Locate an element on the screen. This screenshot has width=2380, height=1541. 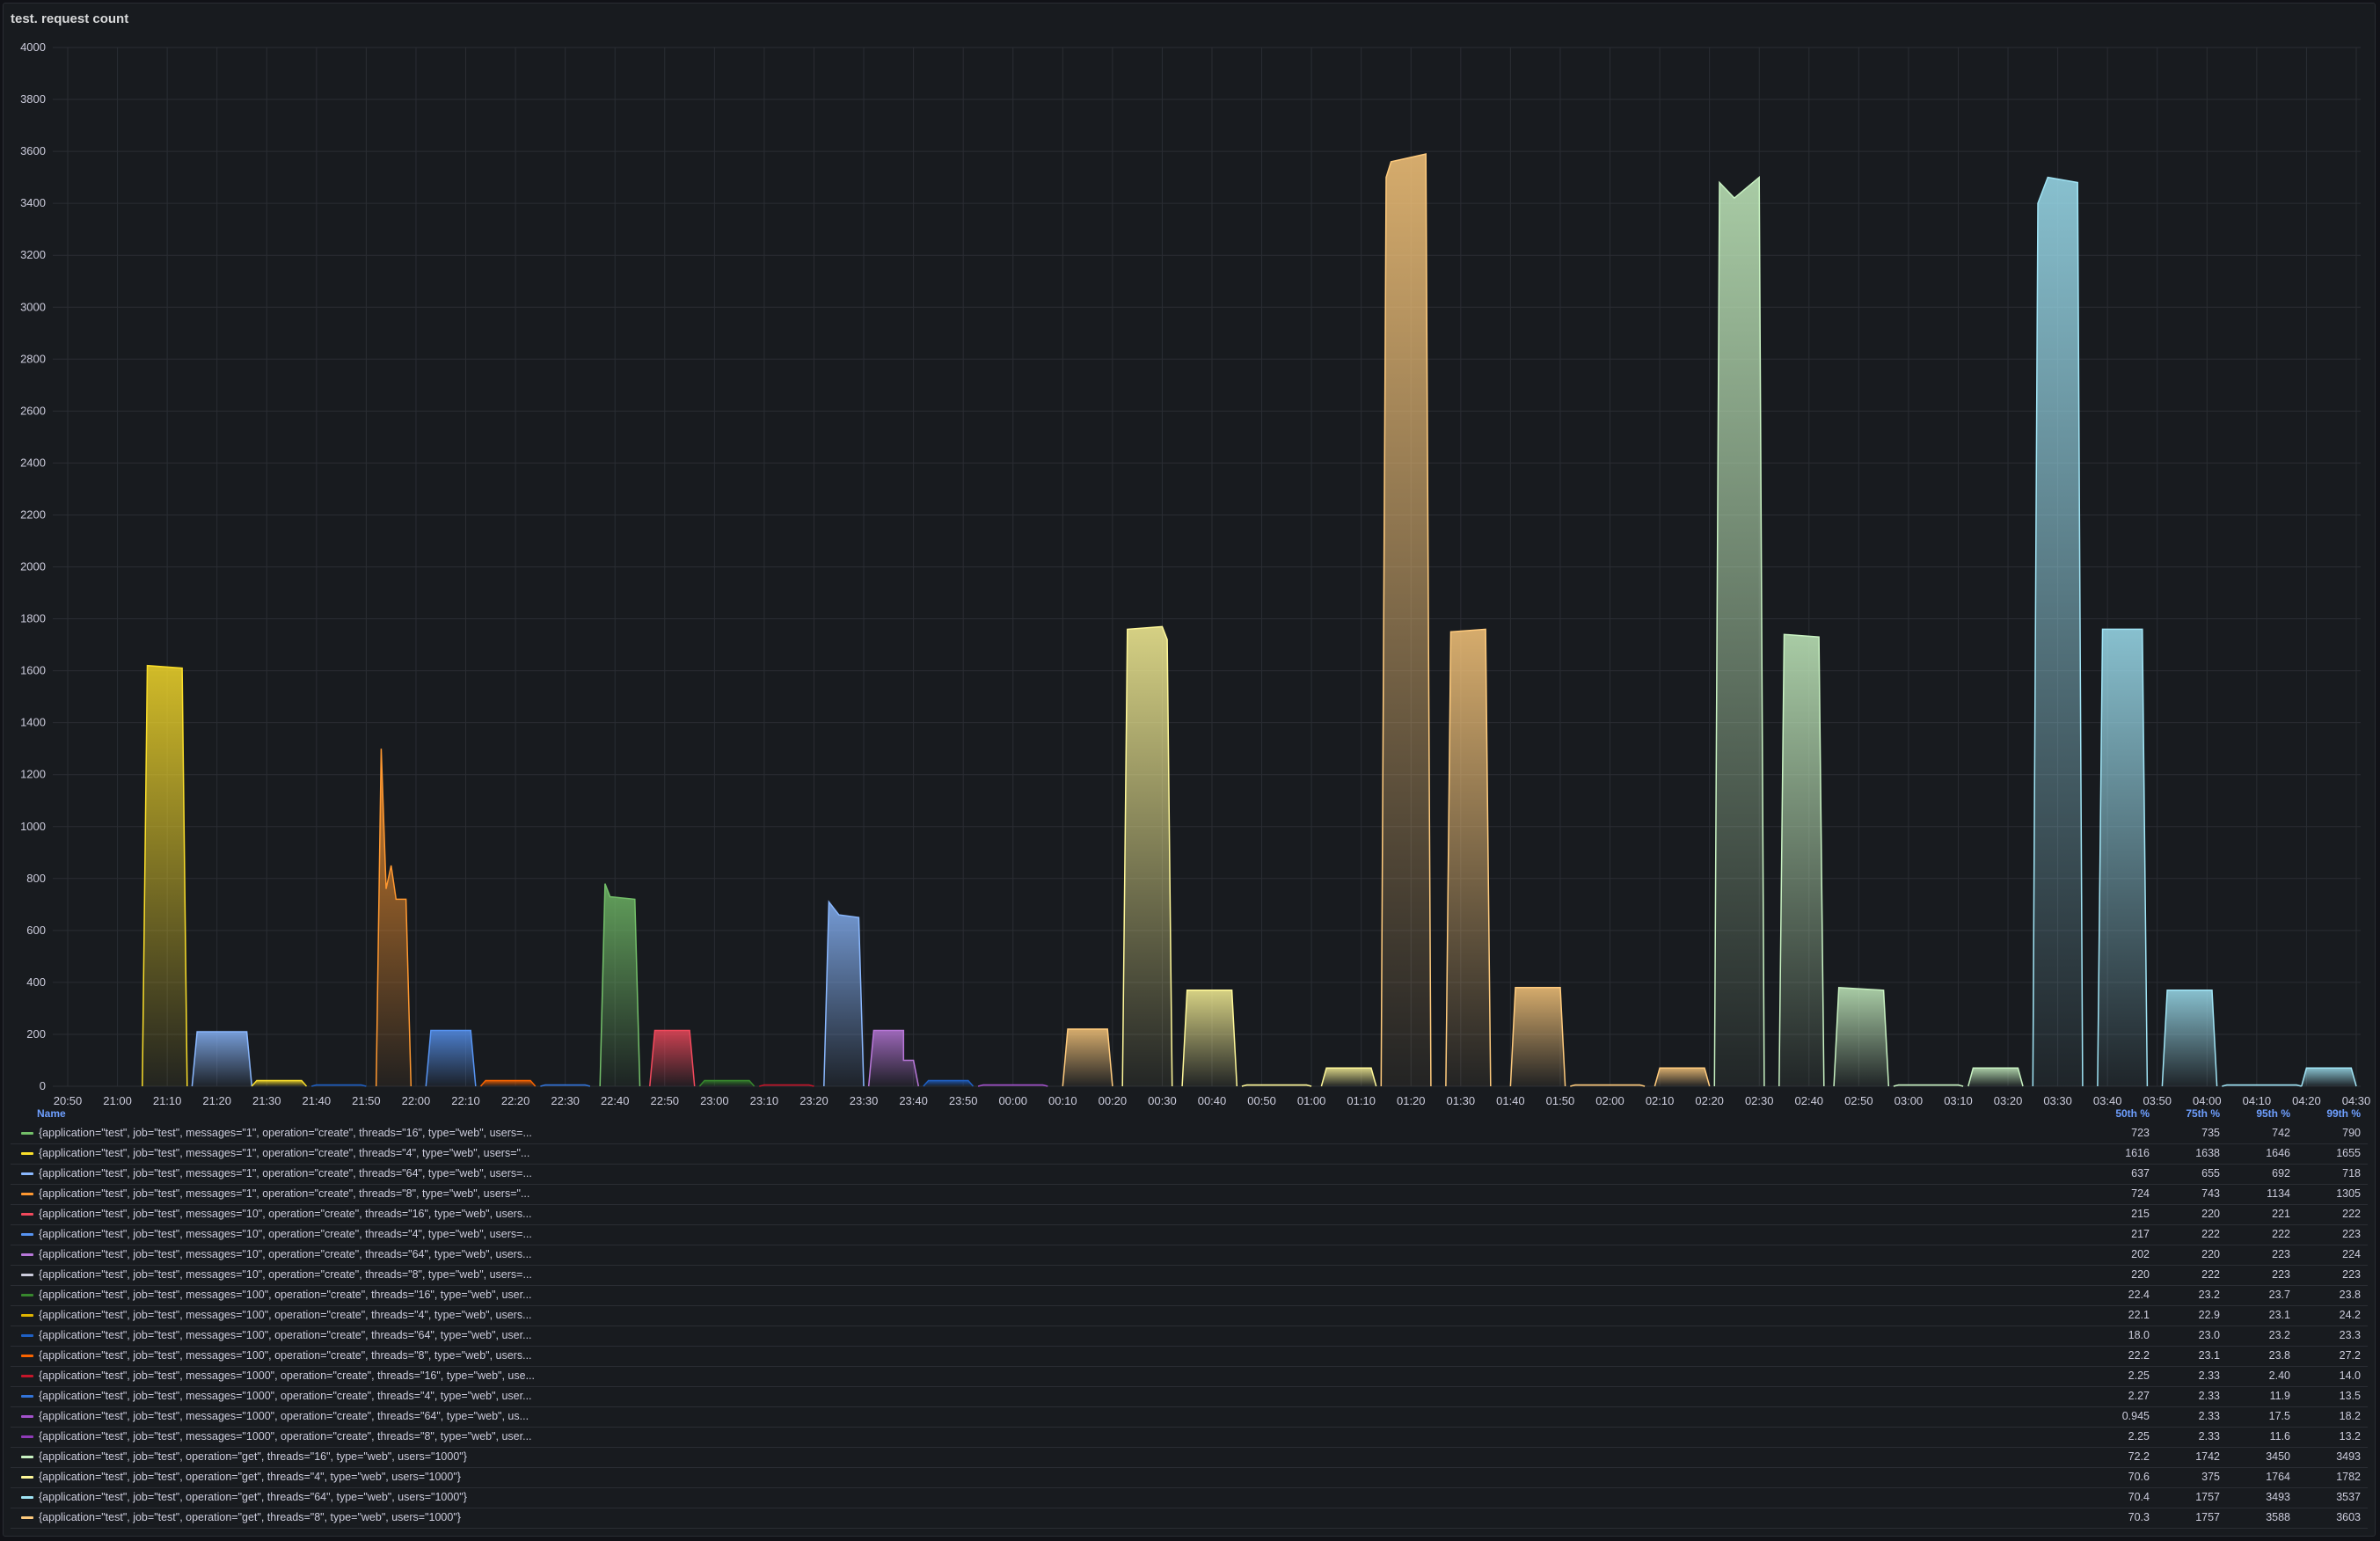
x-tick-label: 21:10 is located at coordinates (167, 1100).